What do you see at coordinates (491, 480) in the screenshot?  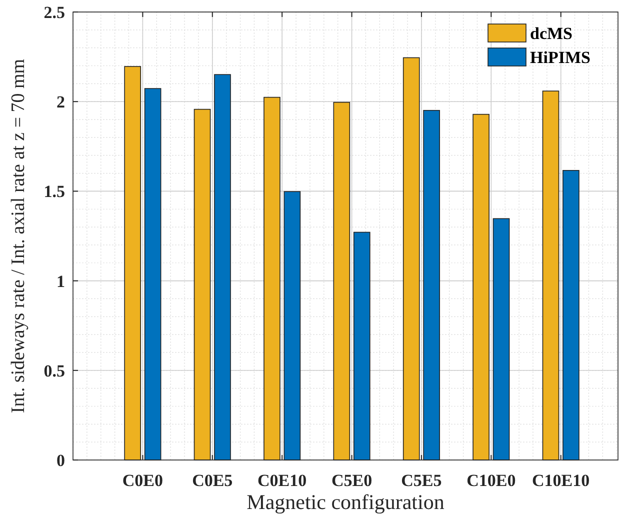 I see `x-tick-label: C10E0` at bounding box center [491, 480].